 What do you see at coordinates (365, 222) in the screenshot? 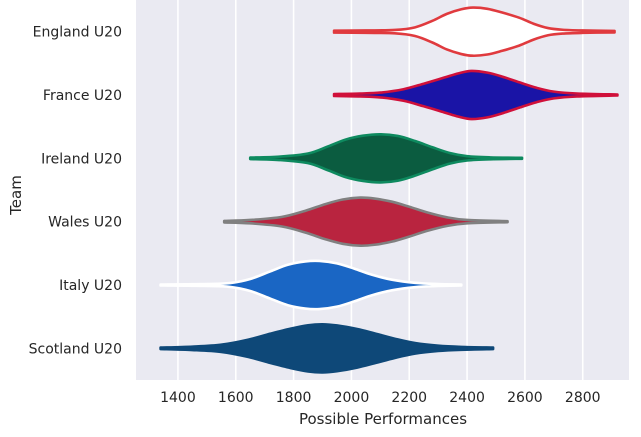
I see `violin-wales-u20` at bounding box center [365, 222].